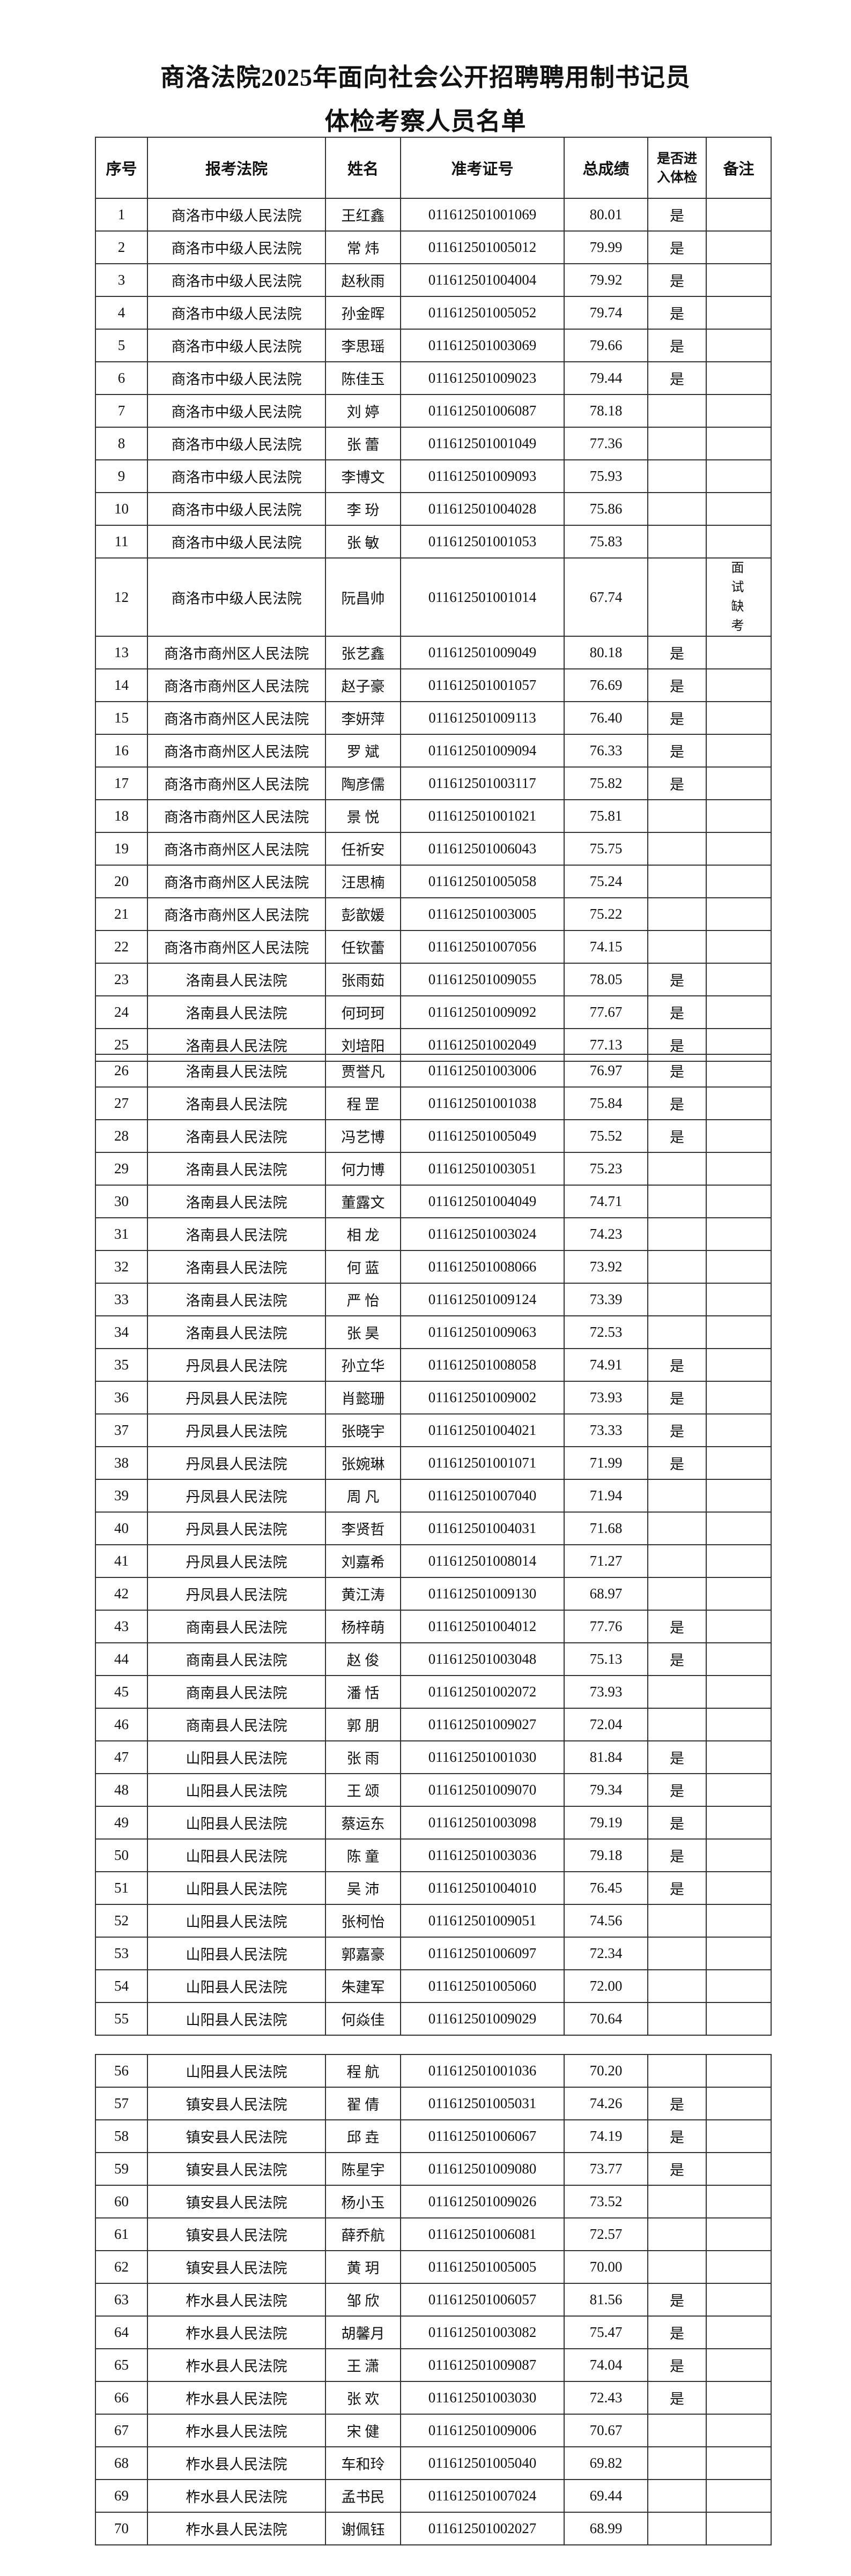  I want to click on table-row: 15 商洛市商州区人民法院 李妍萍 011612501009113 76.40 是, so click(434, 718).